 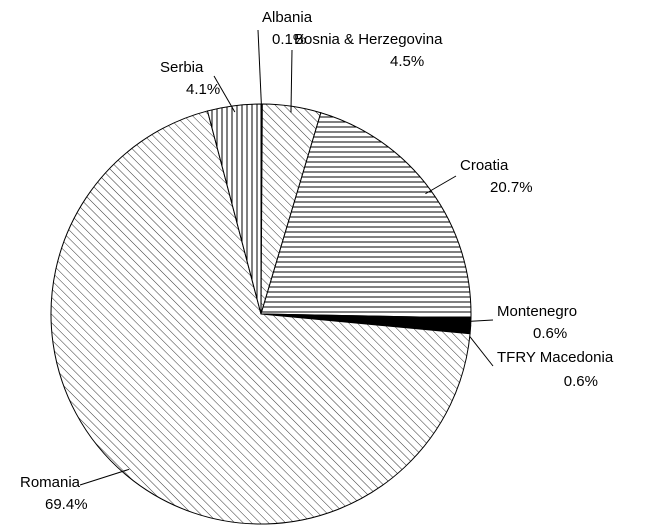 I want to click on slice-label: Montenegro, so click(x=537, y=311).